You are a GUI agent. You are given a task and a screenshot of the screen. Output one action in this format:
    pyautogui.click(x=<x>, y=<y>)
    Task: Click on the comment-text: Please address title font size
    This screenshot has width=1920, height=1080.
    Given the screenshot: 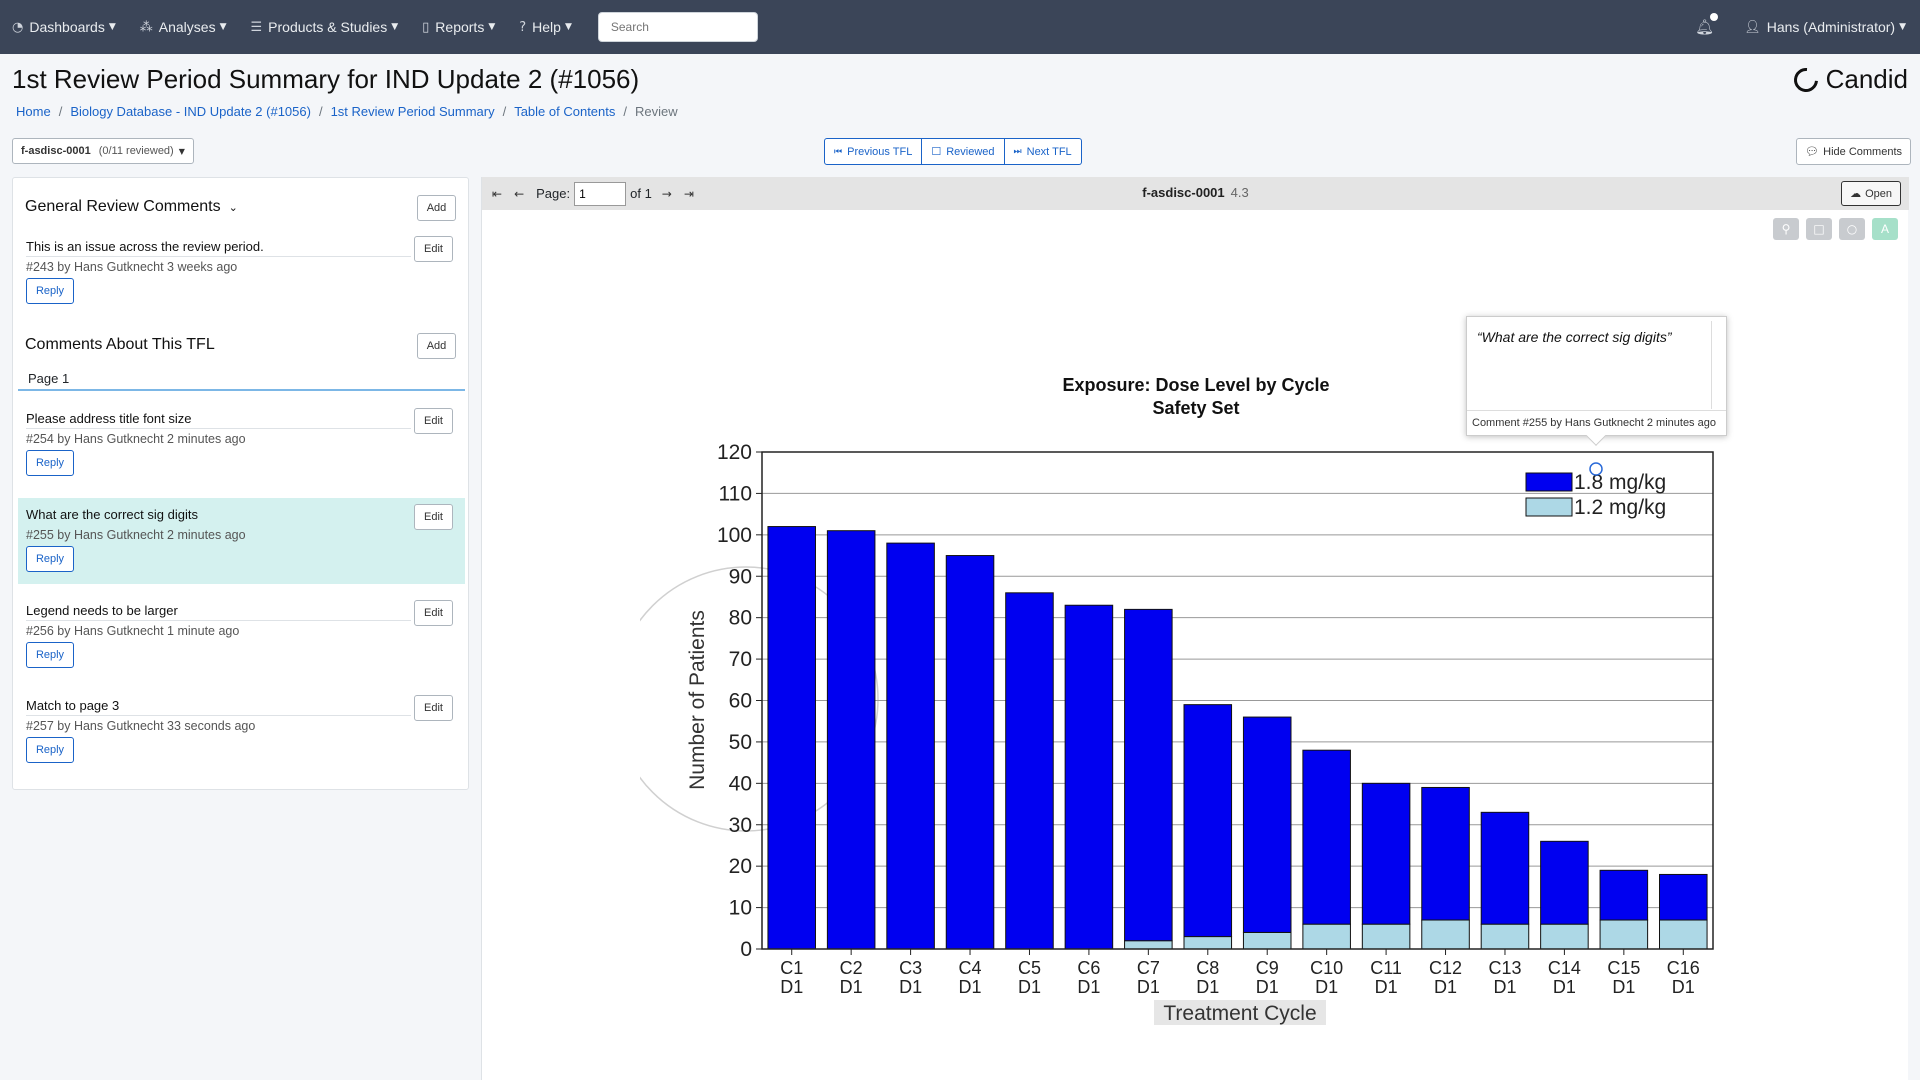 What is the action you would take?
    pyautogui.click(x=218, y=420)
    